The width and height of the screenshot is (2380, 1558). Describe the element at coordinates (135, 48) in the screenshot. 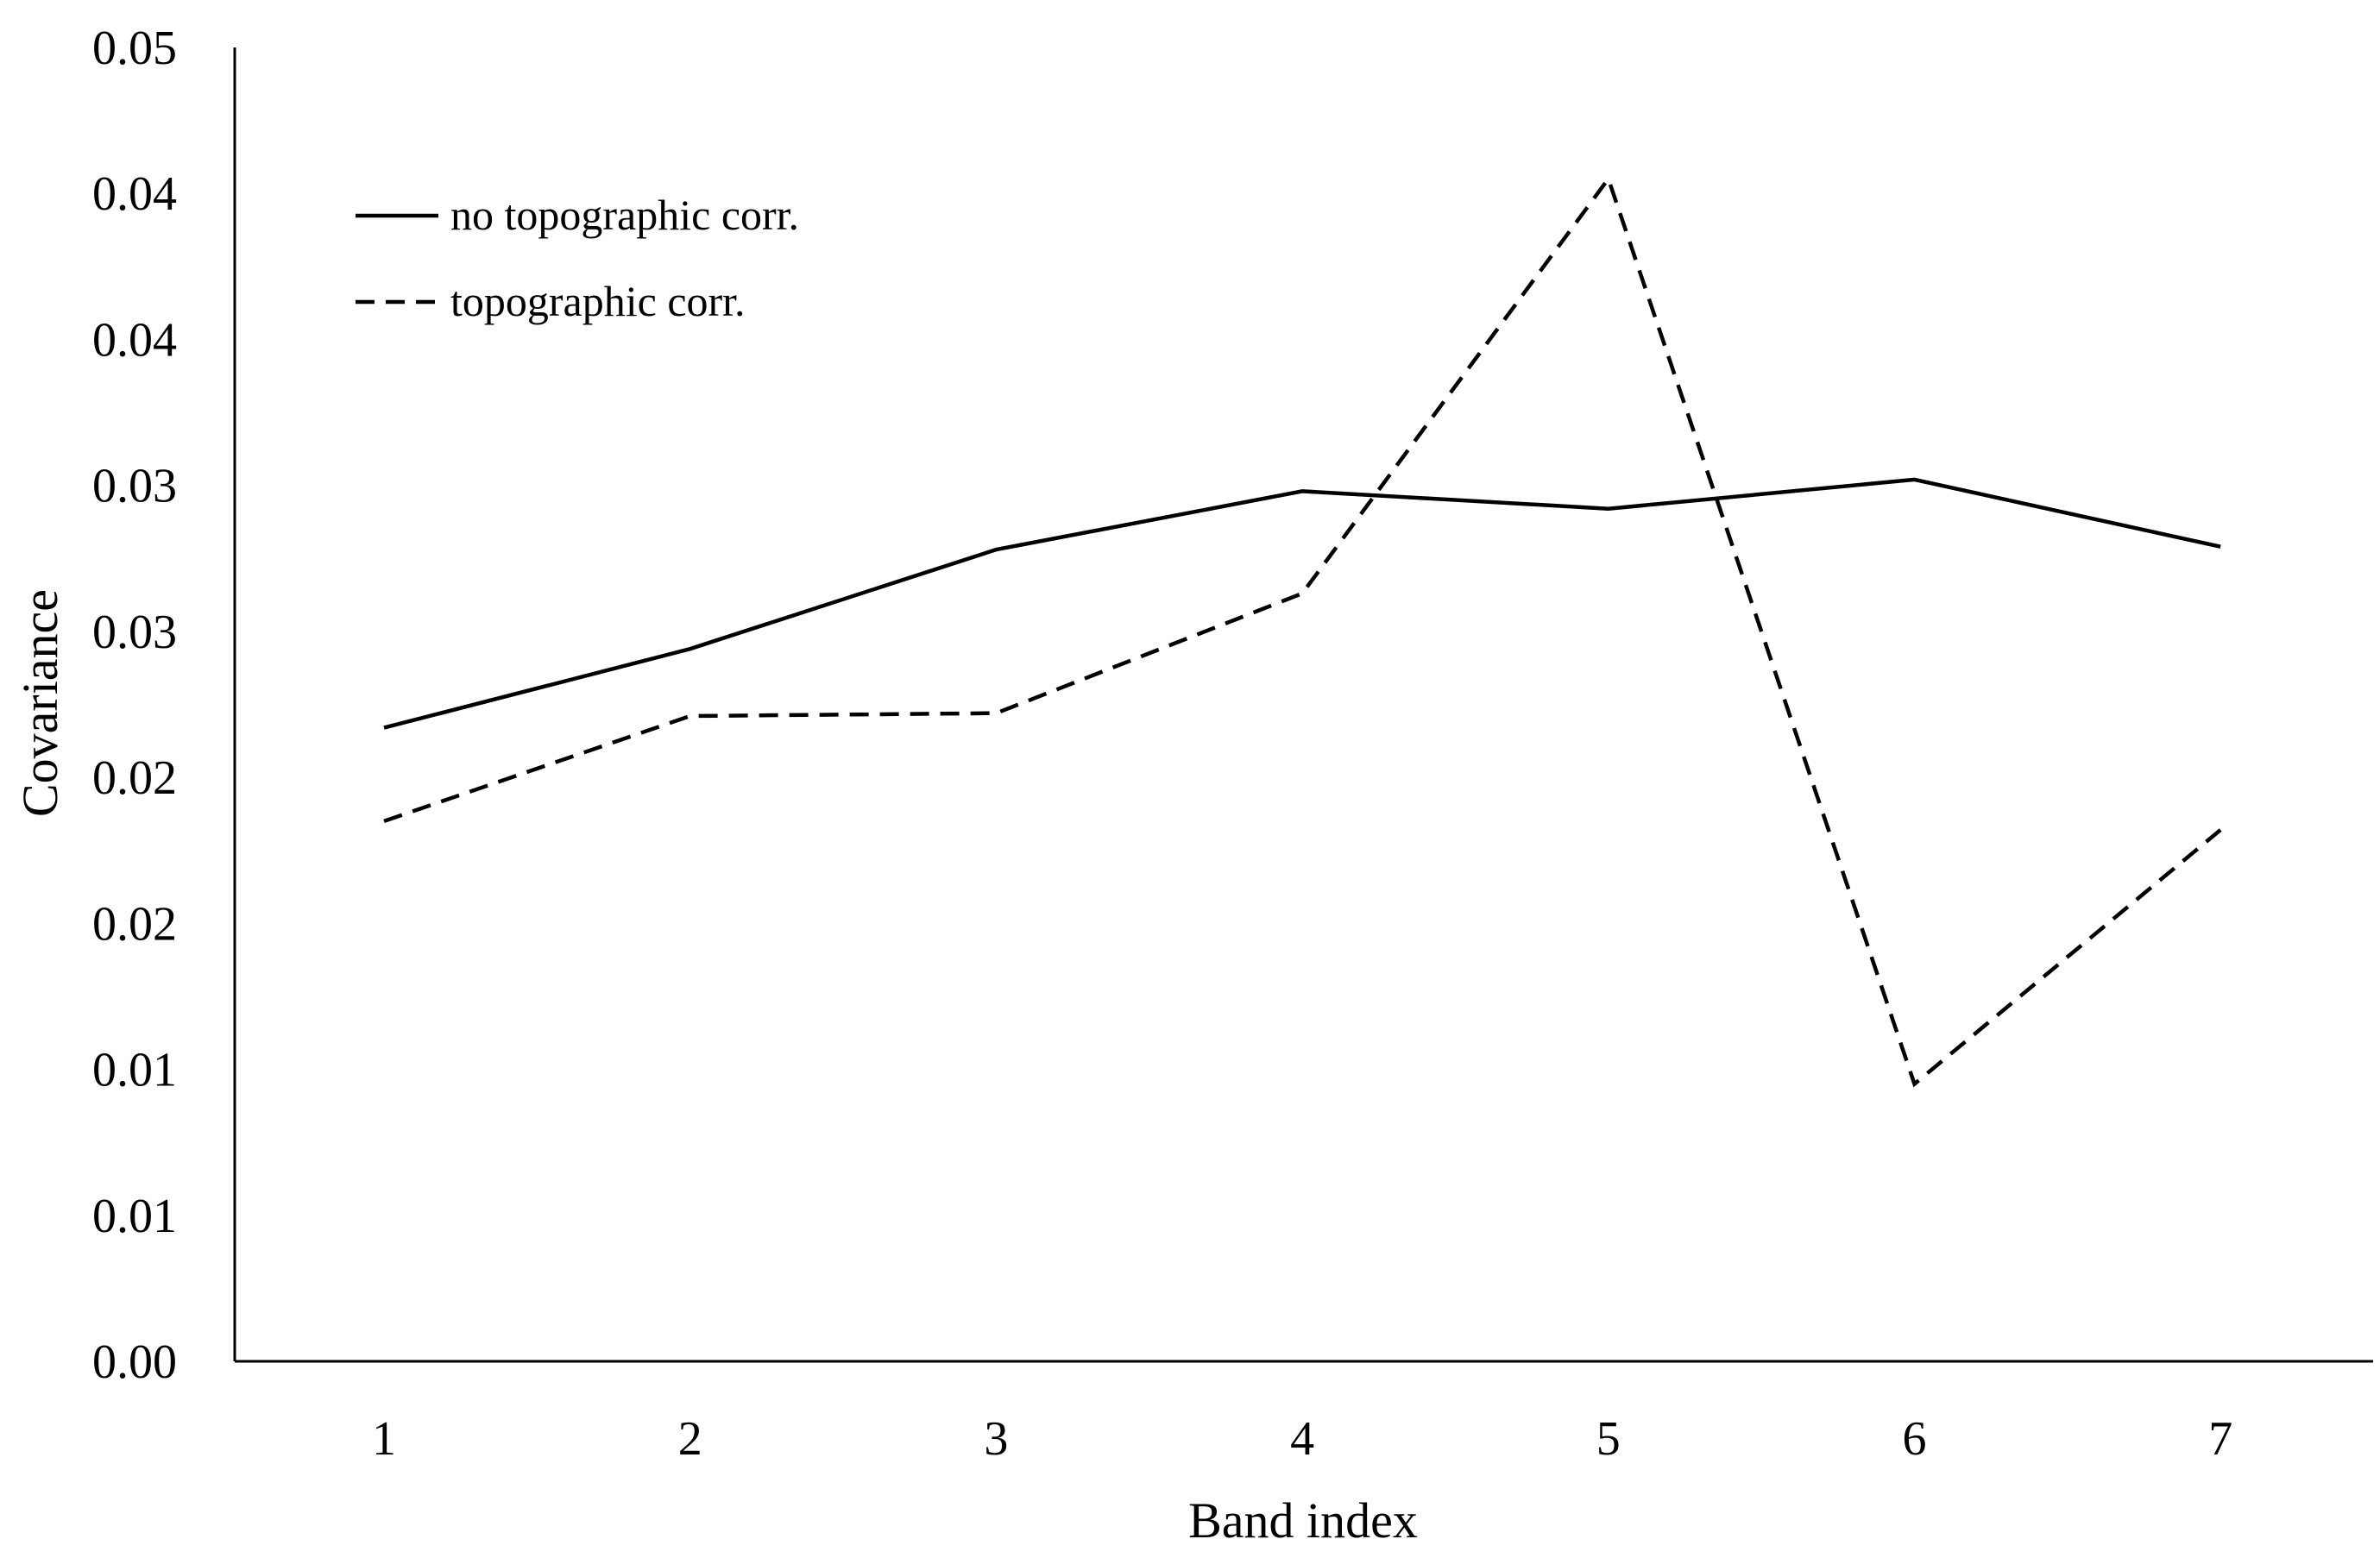

I see `y-tick-label: 0.05` at that location.